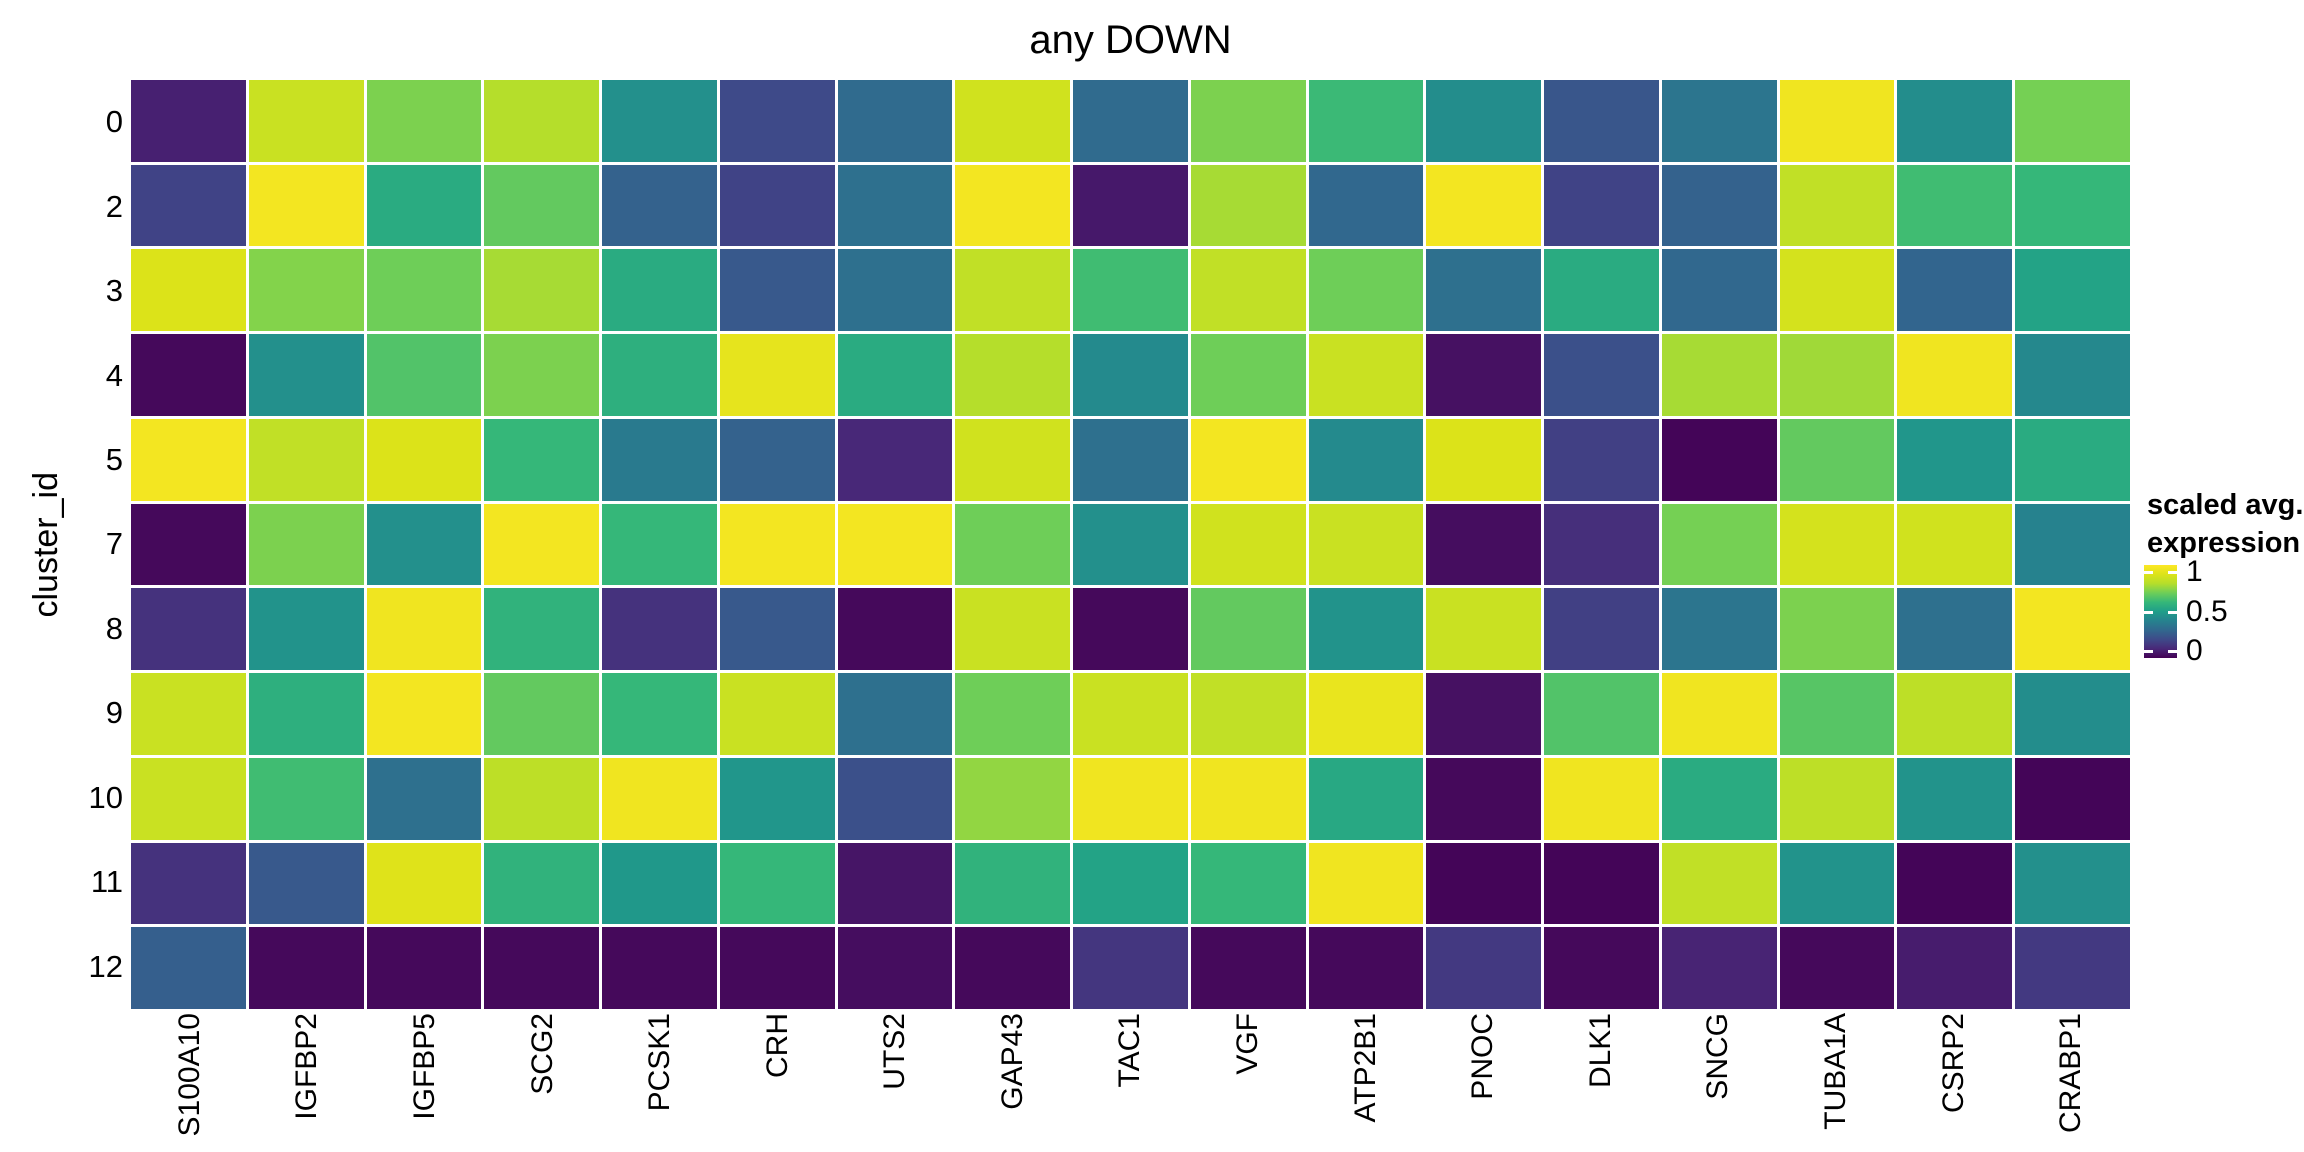 The width and height of the screenshot is (2304, 1152). What do you see at coordinates (1248, 1044) in the screenshot?
I see `x-tick-label: VGF` at bounding box center [1248, 1044].